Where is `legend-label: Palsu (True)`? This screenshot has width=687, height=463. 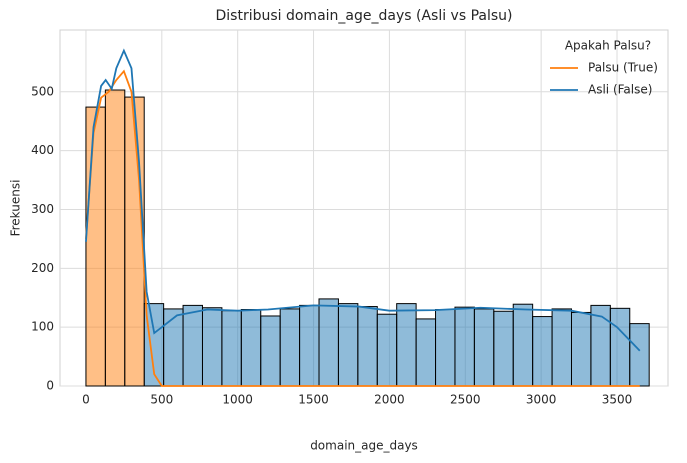
legend-label: Palsu (True) is located at coordinates (623, 68).